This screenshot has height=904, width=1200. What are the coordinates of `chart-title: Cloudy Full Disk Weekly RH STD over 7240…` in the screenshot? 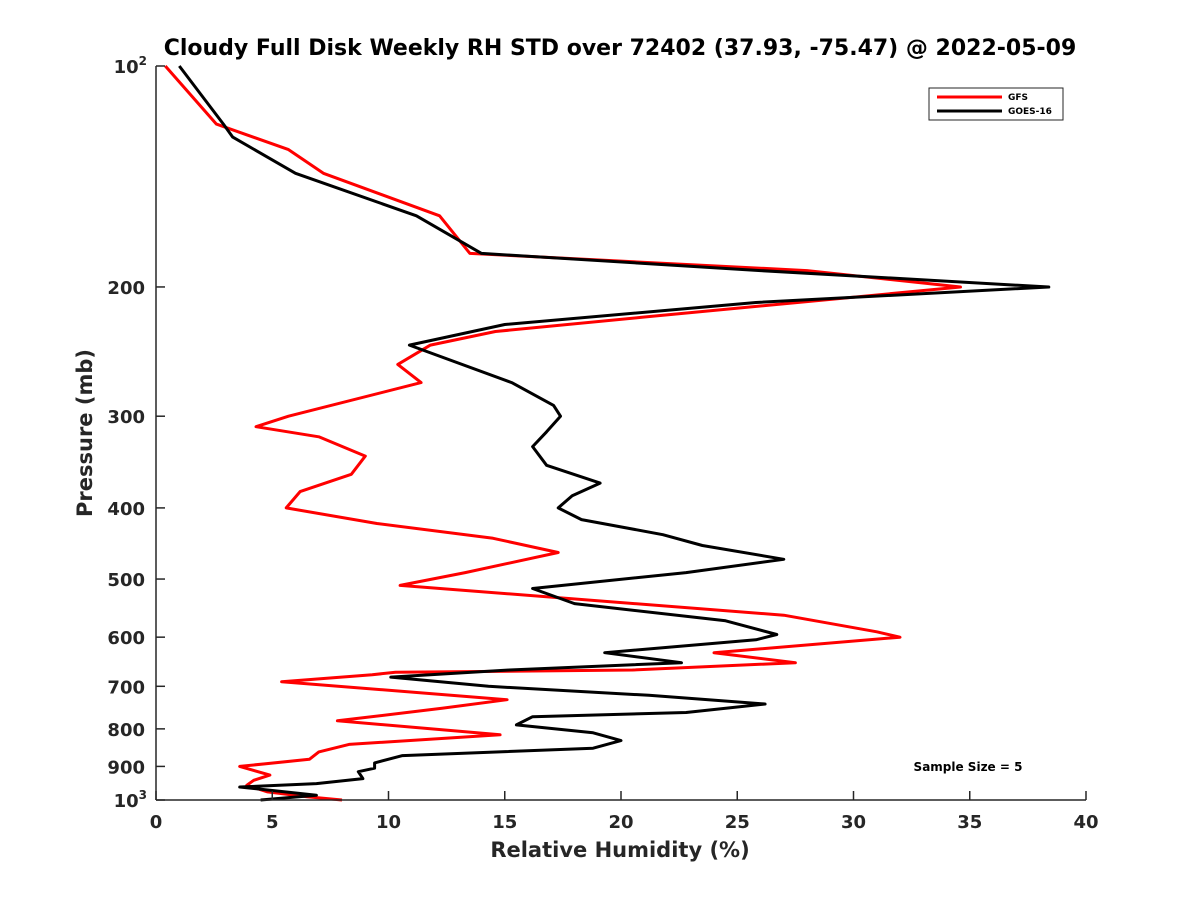 It's located at (620, 48).